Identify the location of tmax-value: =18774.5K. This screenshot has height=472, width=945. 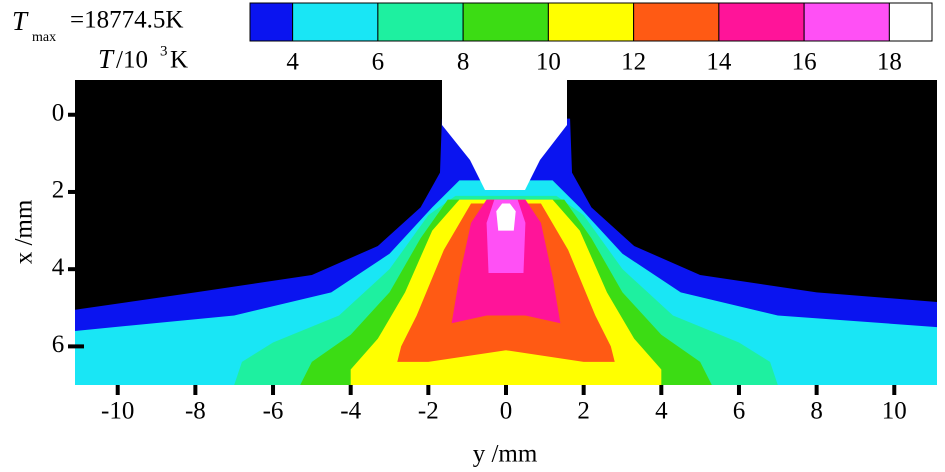
(126, 20).